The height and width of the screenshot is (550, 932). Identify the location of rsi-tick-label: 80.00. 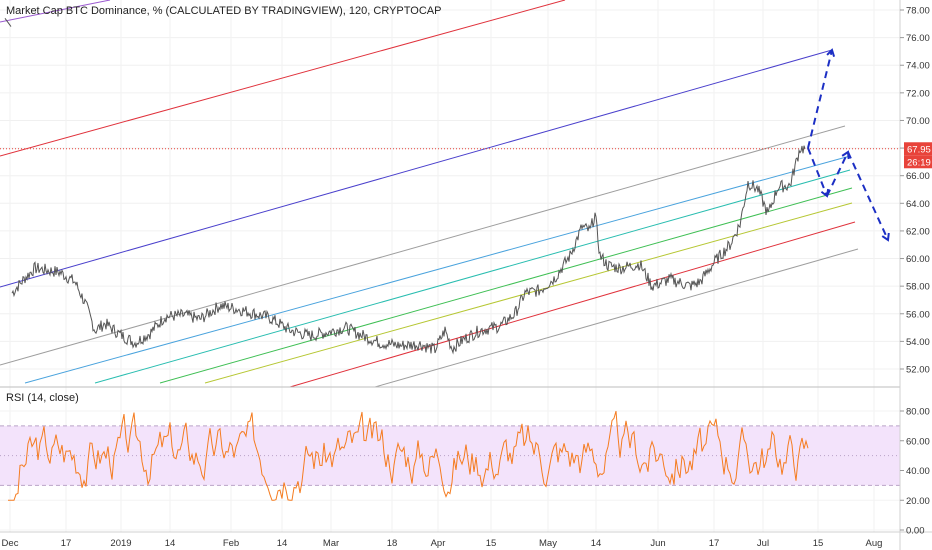
(918, 412).